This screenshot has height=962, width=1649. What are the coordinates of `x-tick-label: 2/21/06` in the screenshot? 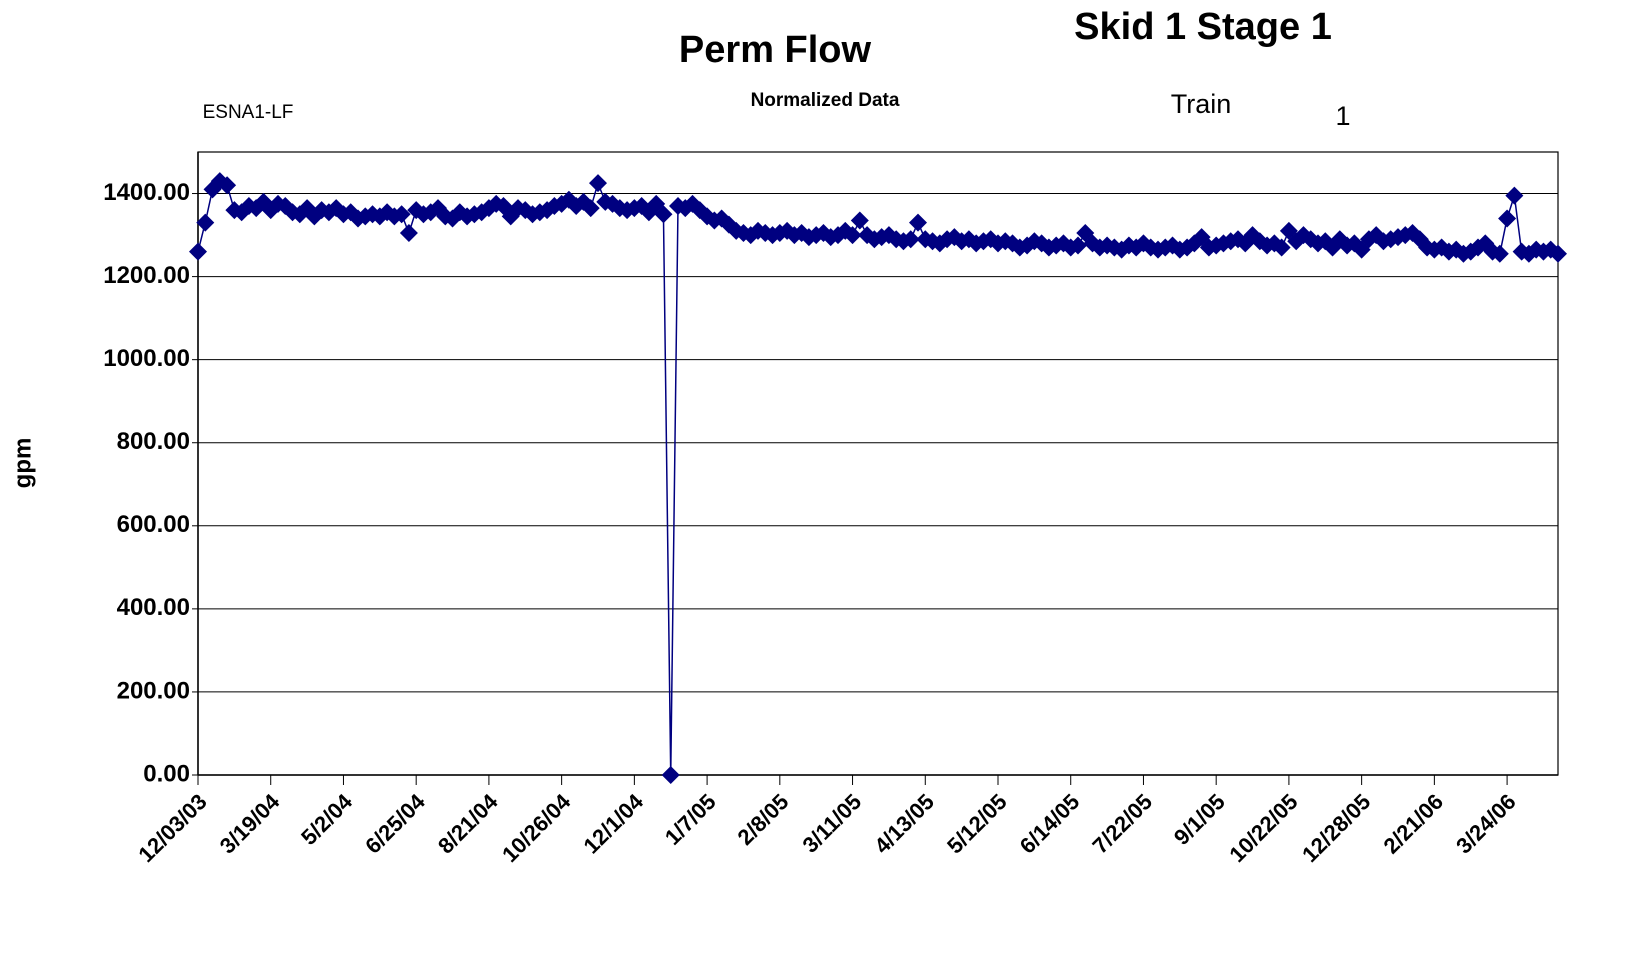 It's located at (1413, 824).